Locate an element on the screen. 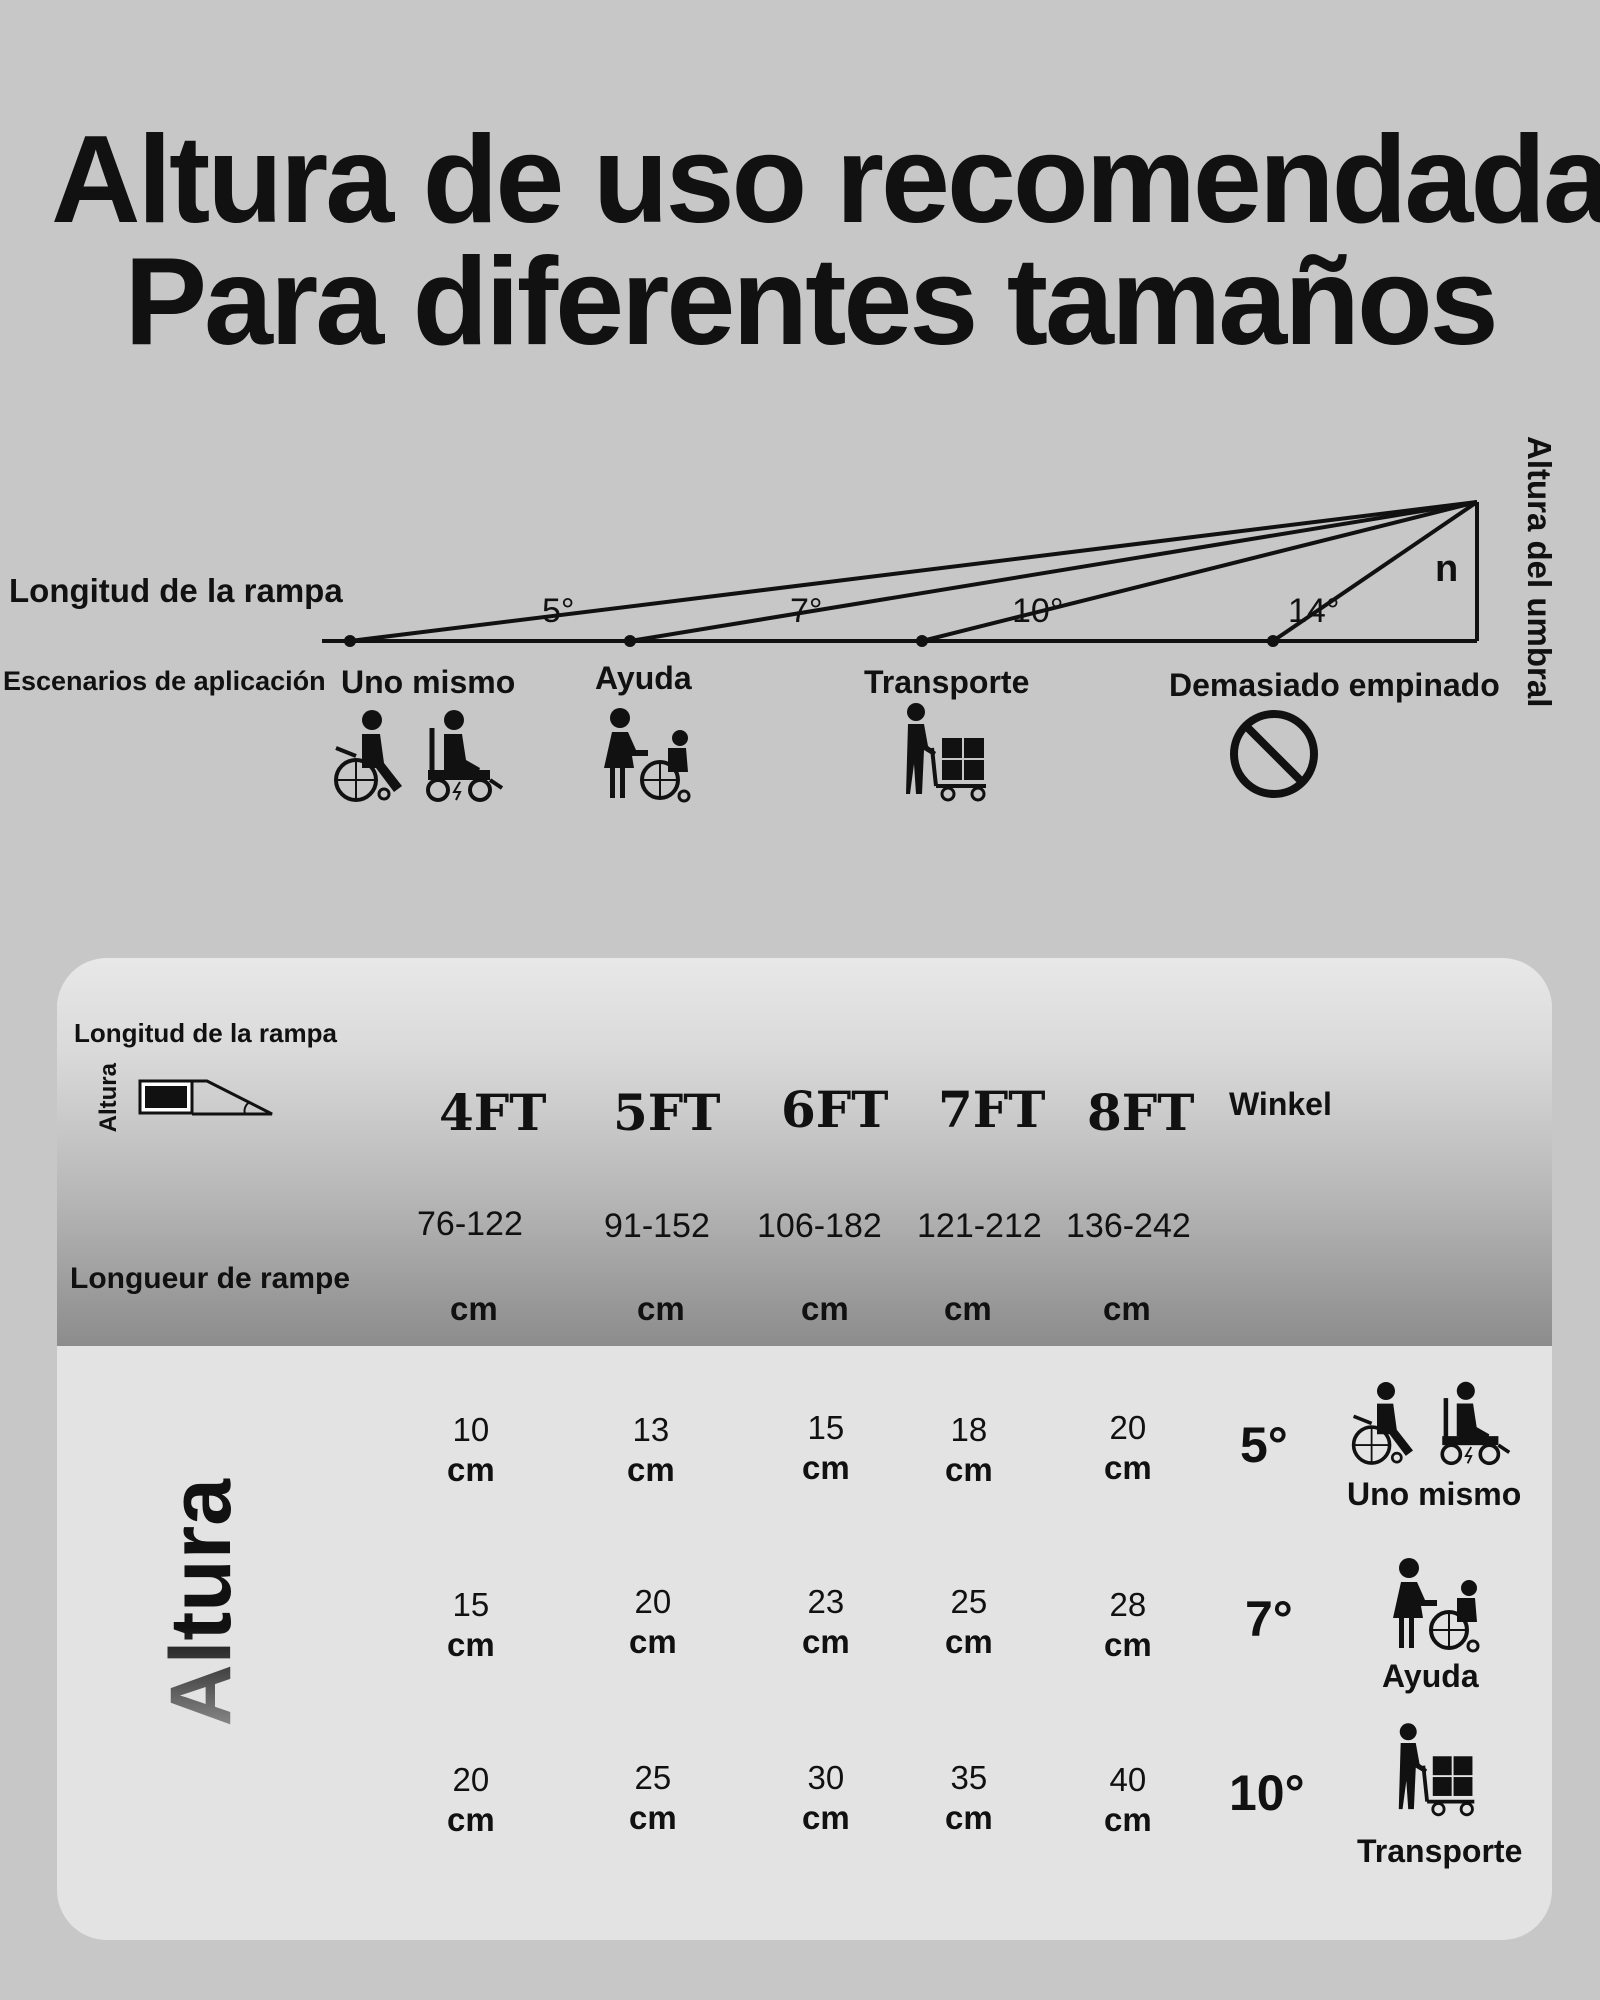 The width and height of the screenshot is (1600, 2000). table-side-height-label: Altura is located at coordinates (201, 1602).